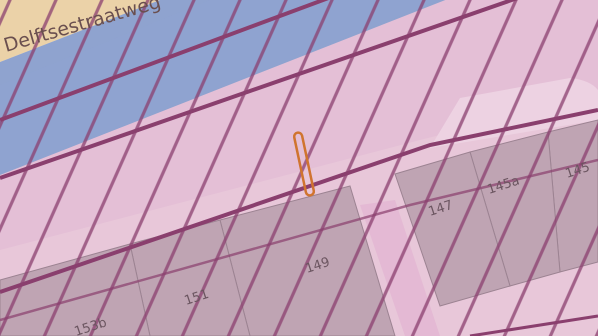 Image resolution: width=598 pixels, height=336 pixels. Describe the element at coordinates (533, 325) in the screenshot. I see `boundary-line-bottom` at that location.